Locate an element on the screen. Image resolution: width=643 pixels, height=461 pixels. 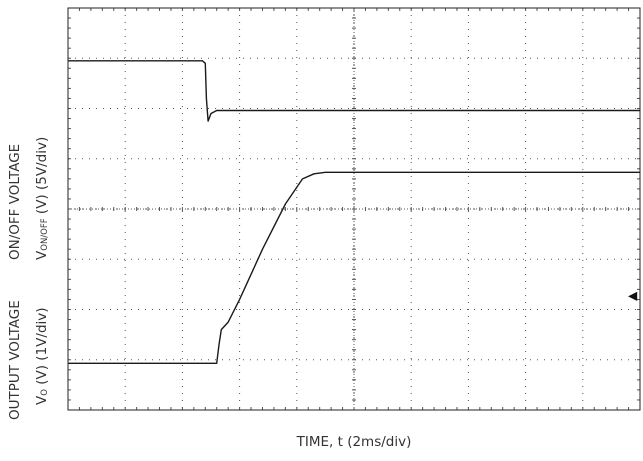
y-axis-label-output-units: VO (V) (1V/div) is located at coordinates (42, 356).